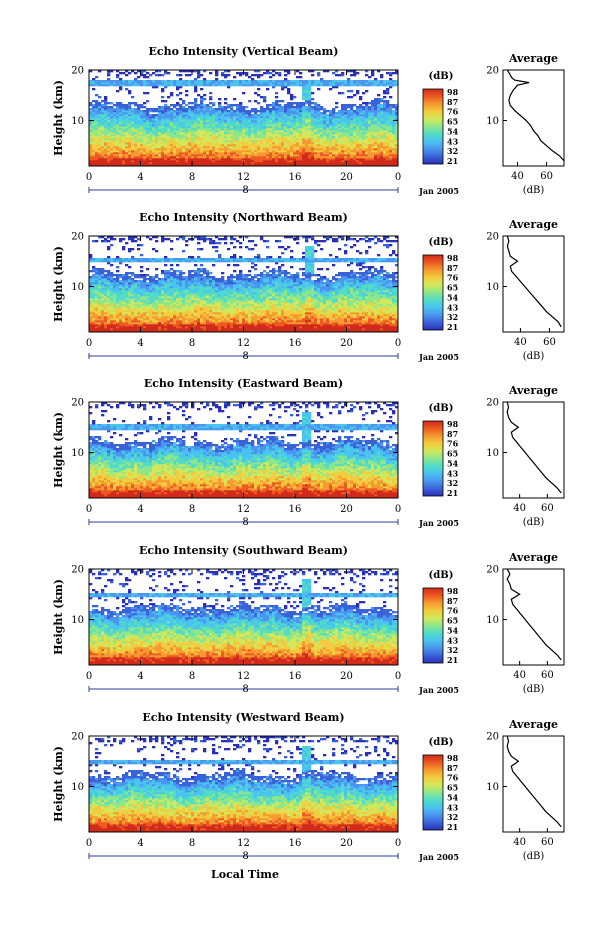 The image size is (616, 929). Describe the element at coordinates (534, 190) in the screenshot. I see `average-x-axis-label: (dB)` at that location.